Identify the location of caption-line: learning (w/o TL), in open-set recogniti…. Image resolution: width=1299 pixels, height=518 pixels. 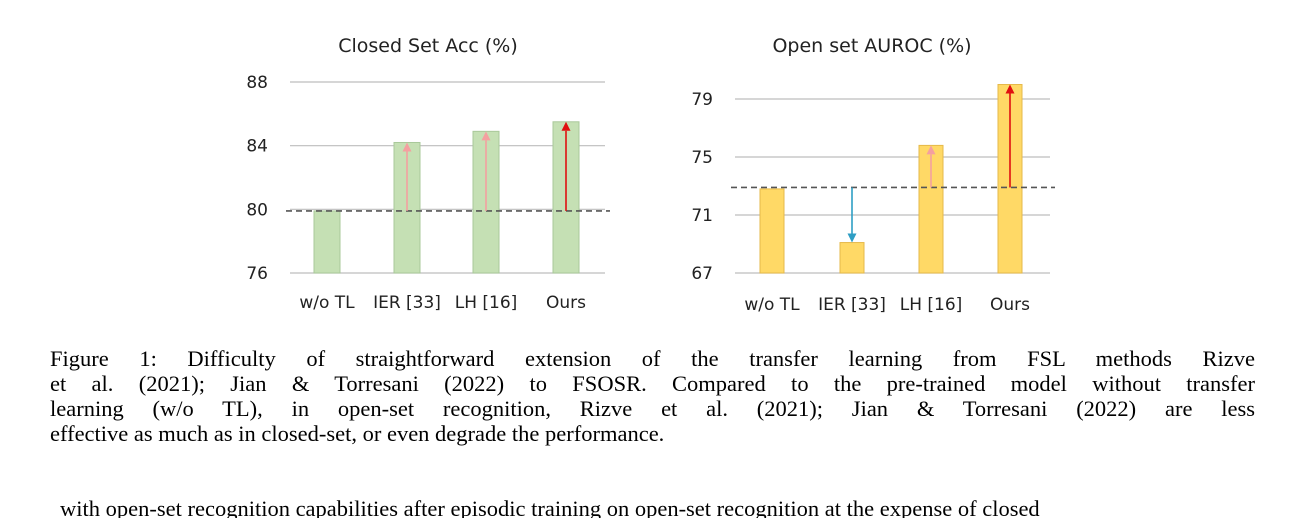
(652, 408).